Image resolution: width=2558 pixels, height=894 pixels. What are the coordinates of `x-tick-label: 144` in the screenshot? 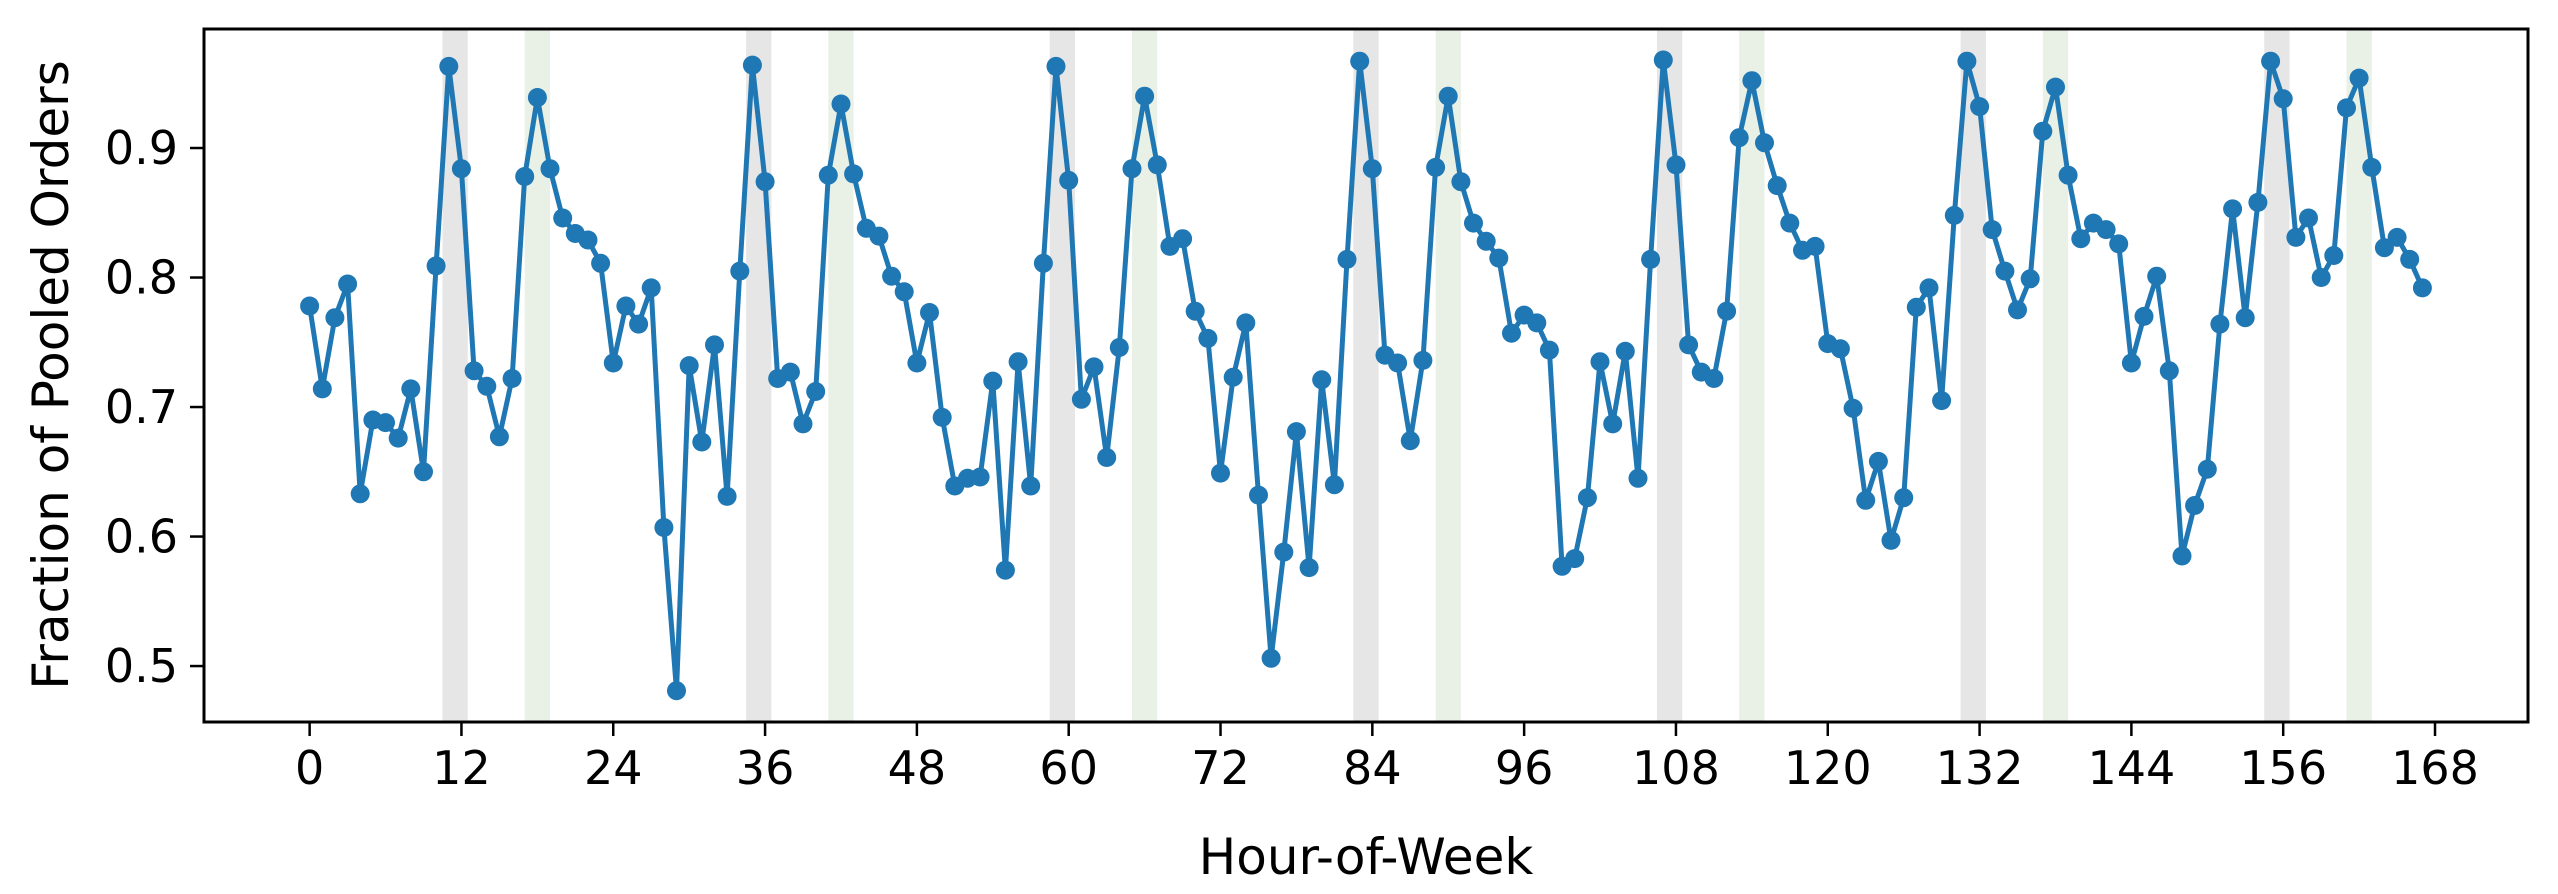 It's located at (2131, 768).